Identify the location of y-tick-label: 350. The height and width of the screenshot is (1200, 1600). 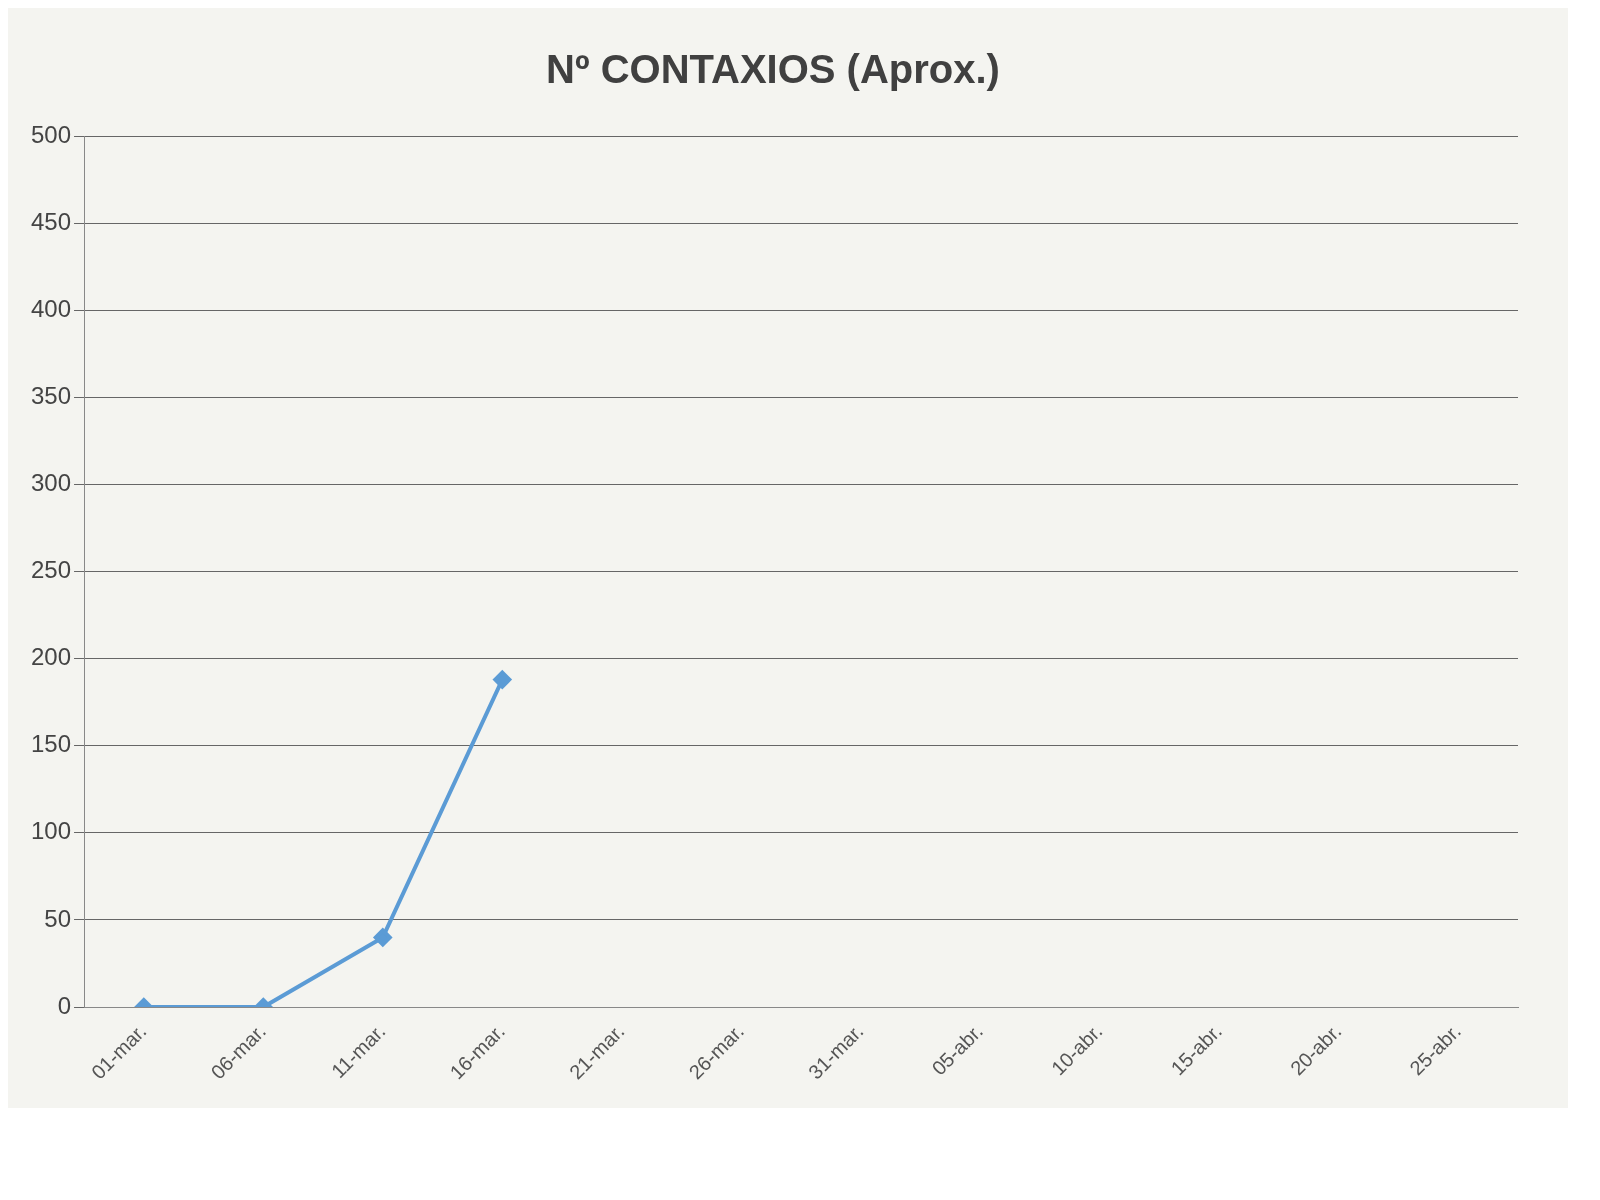
(51, 395).